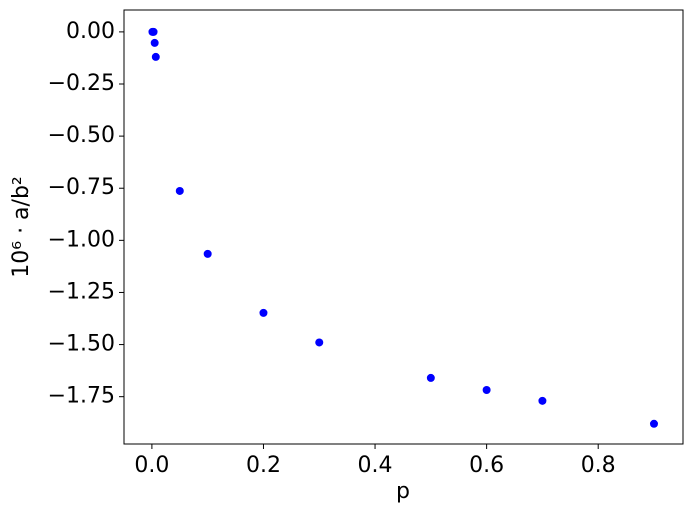 This screenshot has height=511, width=692. Describe the element at coordinates (151, 465) in the screenshot. I see `x-tick-label: 0.0` at that location.